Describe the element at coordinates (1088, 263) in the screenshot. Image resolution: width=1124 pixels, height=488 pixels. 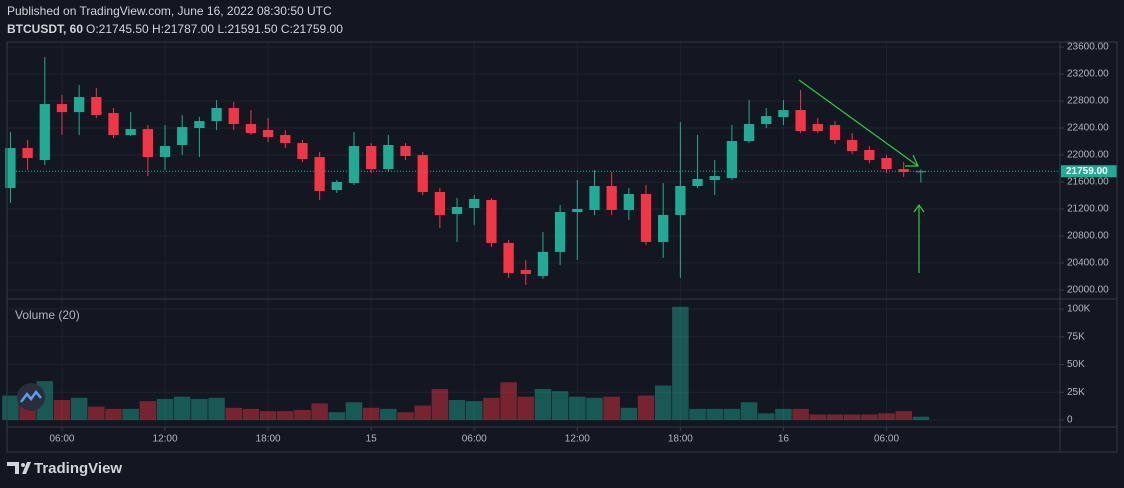
I see `y-tick-label: 20400.00` at that location.